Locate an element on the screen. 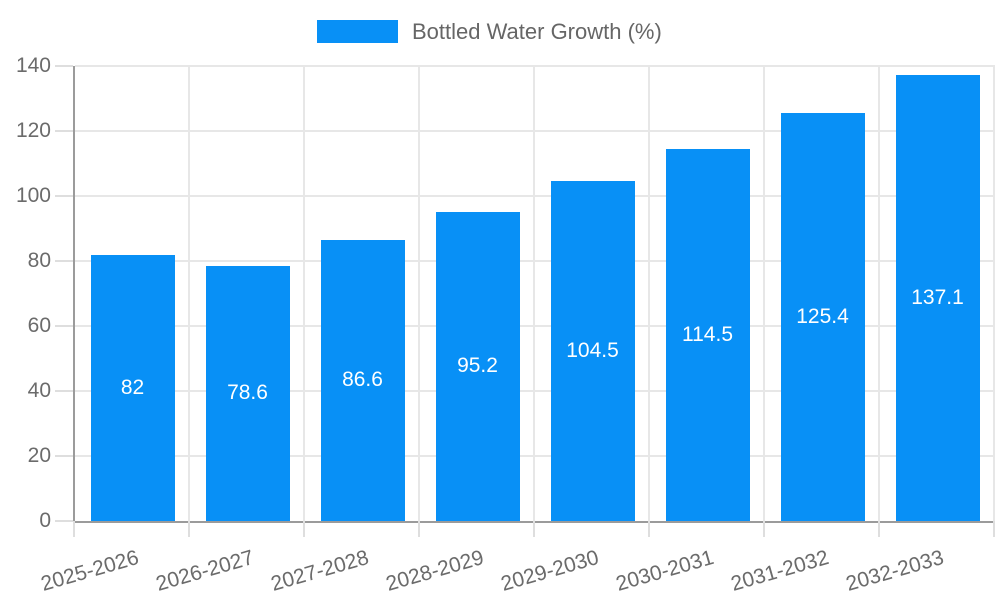 The width and height of the screenshot is (1000, 600). y-tick-label: 20 is located at coordinates (39, 455).